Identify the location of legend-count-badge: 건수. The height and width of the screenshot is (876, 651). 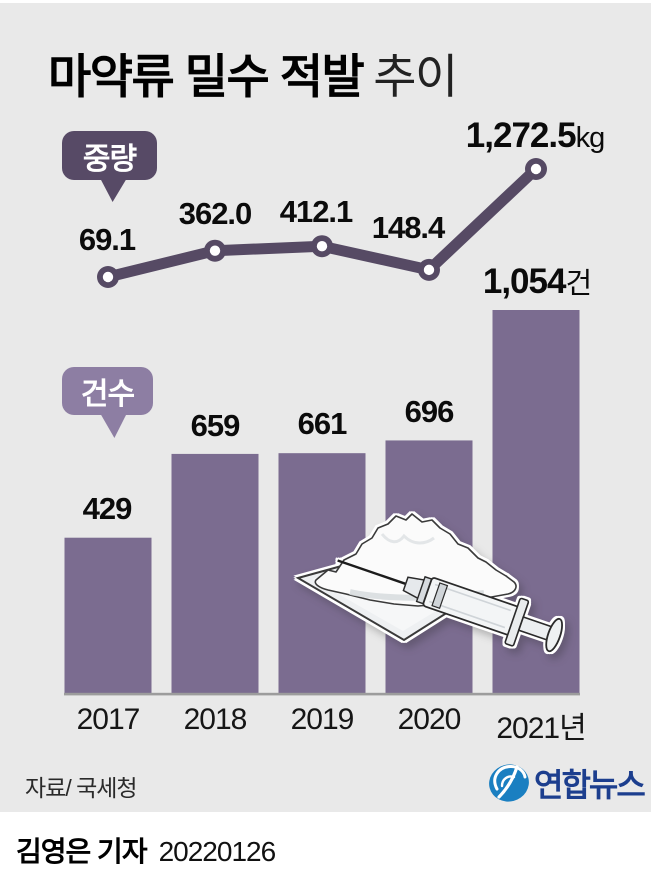
(107, 402).